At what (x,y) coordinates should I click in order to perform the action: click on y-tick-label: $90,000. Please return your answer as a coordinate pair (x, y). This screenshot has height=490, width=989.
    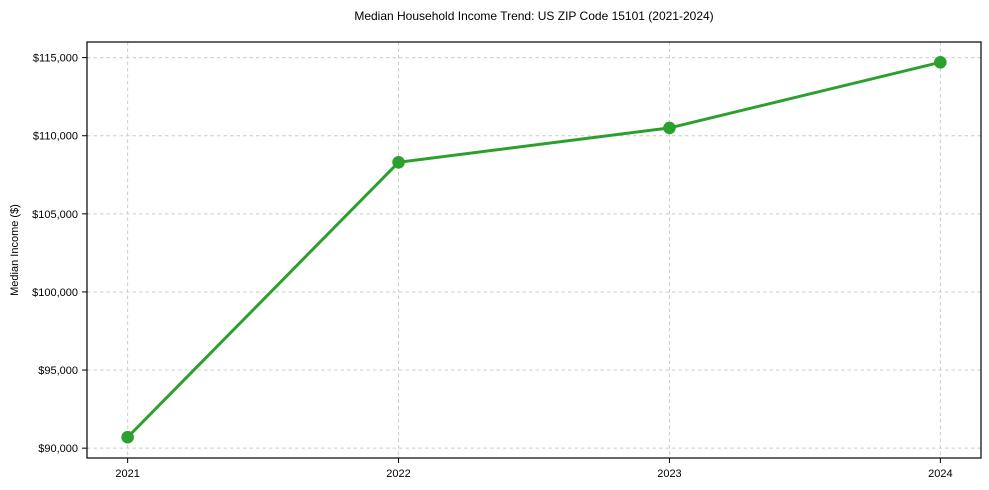
    Looking at the image, I should click on (58, 449).